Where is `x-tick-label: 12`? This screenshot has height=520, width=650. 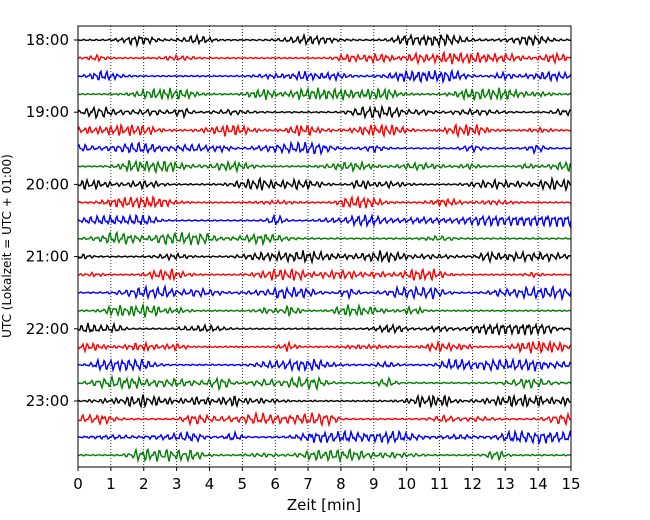 x-tick-label: 12 is located at coordinates (472, 484).